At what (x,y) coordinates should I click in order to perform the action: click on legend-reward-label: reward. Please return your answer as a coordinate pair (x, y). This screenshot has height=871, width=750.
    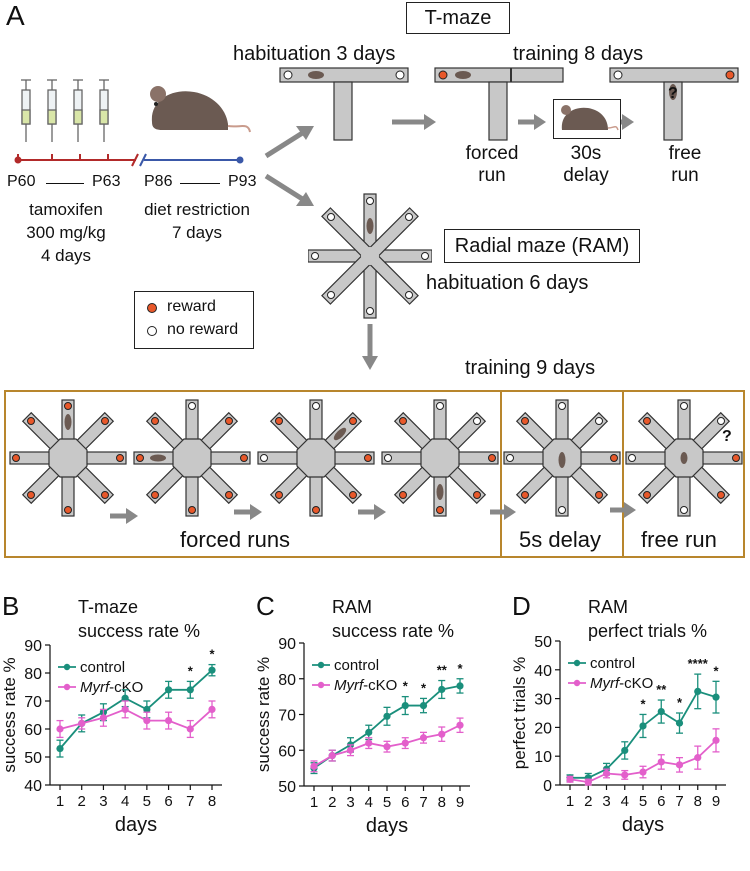
    Looking at the image, I should click on (191, 306).